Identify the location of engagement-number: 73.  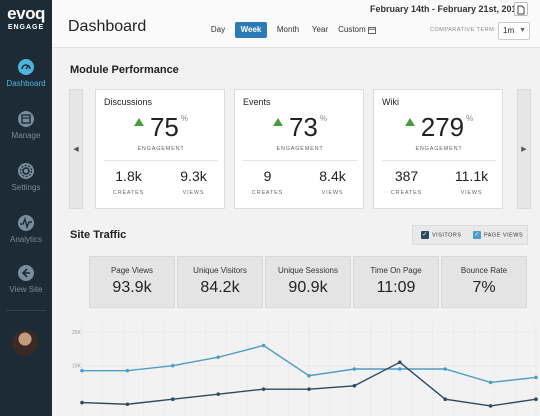
(303, 127).